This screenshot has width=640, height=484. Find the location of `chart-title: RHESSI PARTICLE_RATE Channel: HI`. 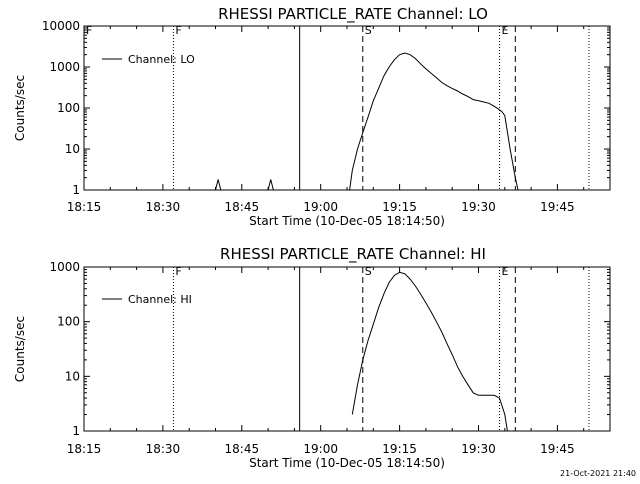

chart-title: RHESSI PARTICLE_RATE Channel: HI is located at coordinates (353, 254).